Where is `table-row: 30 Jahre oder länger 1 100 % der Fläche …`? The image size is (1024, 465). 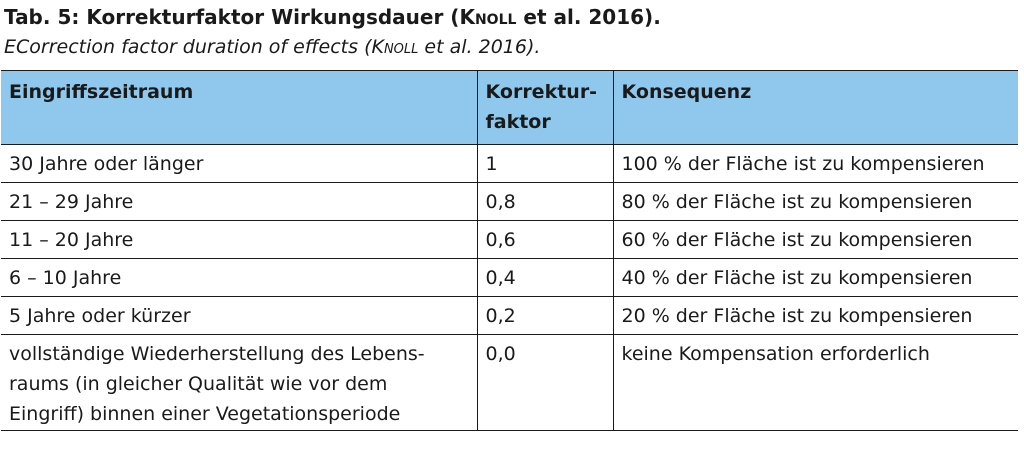 table-row: 30 Jahre oder länger 1 100 % der Fläche … is located at coordinates (509, 163).